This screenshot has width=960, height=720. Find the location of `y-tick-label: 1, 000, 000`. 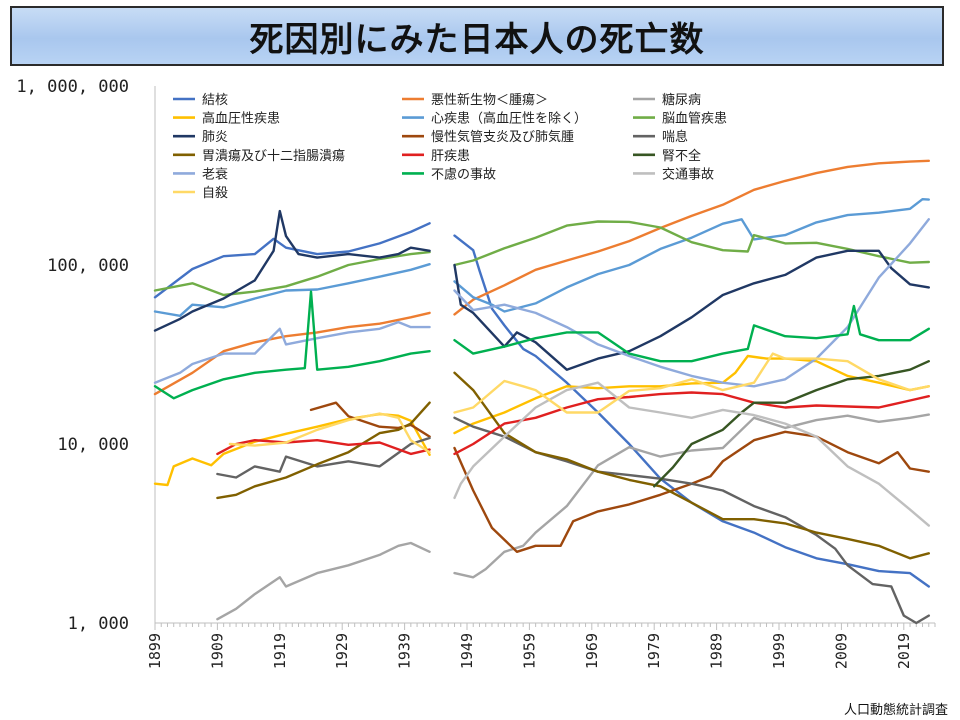

y-tick-label: 1, 000, 000 is located at coordinates (72, 87).